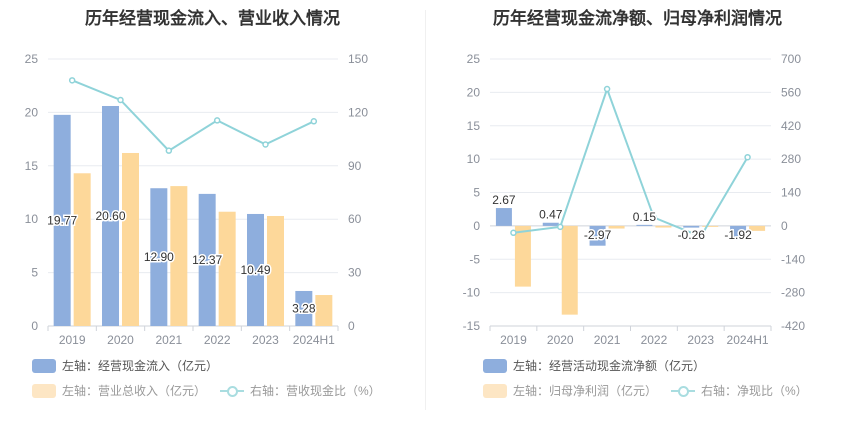  I want to click on data-label: -1.92, so click(738, 235).